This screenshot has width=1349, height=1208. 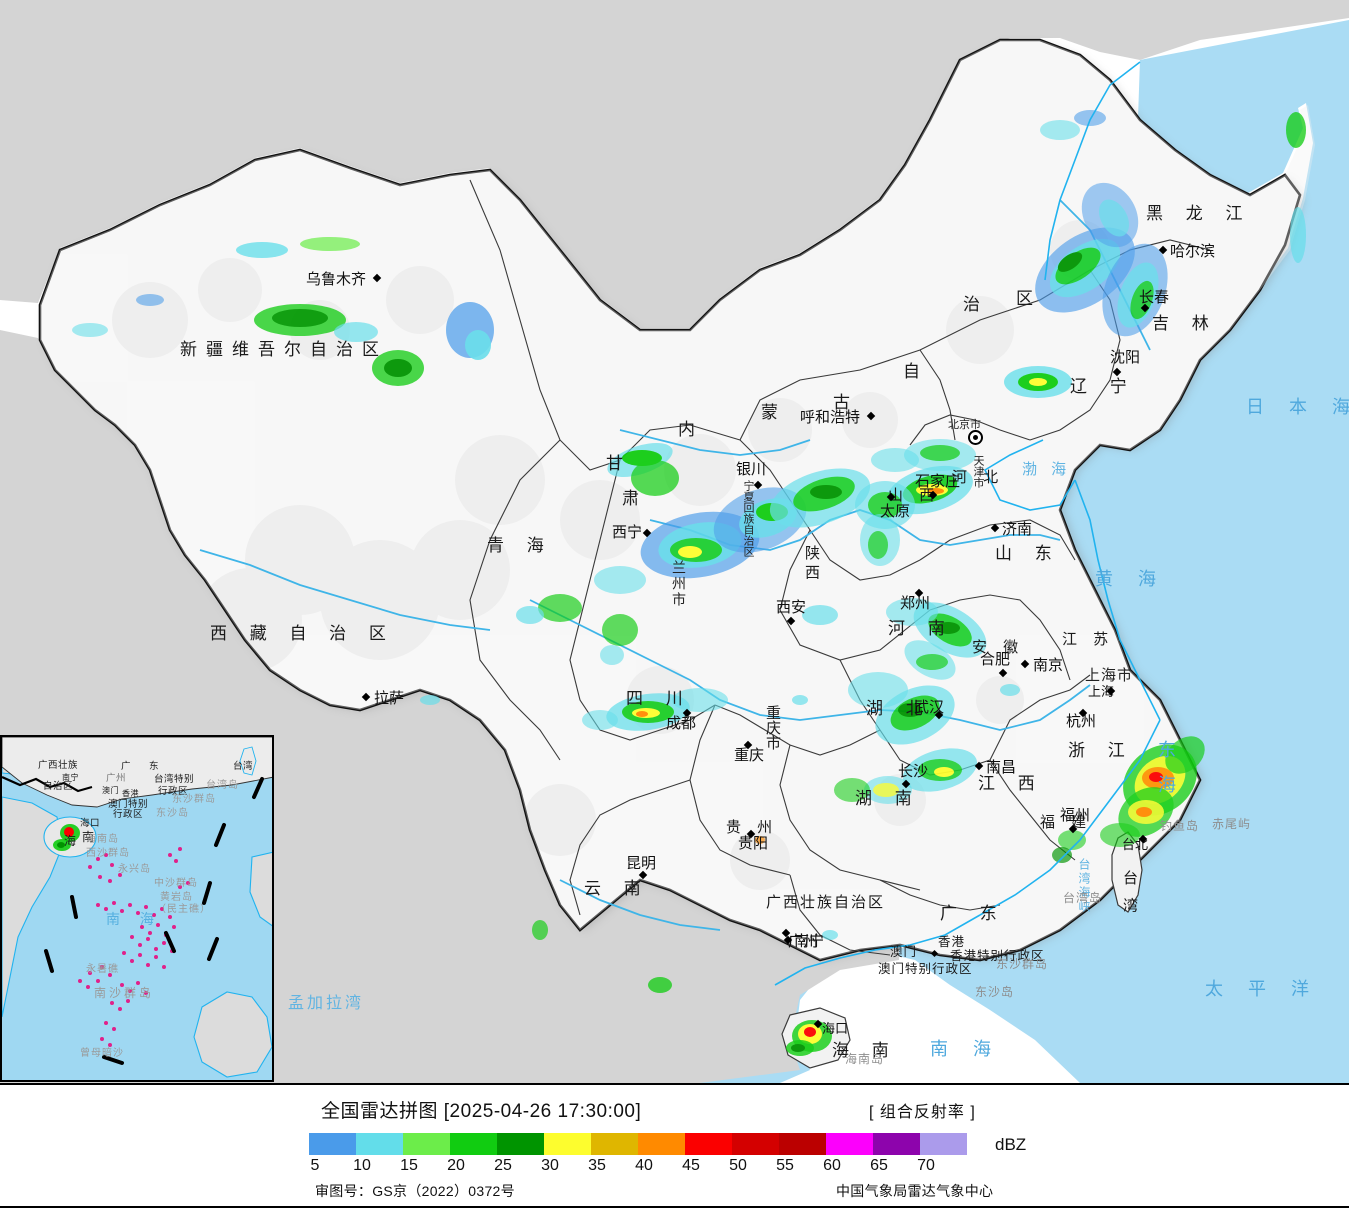 What do you see at coordinates (1011, 1144) in the screenshot?
I see `dbz-unit-label: dBZ` at bounding box center [1011, 1144].